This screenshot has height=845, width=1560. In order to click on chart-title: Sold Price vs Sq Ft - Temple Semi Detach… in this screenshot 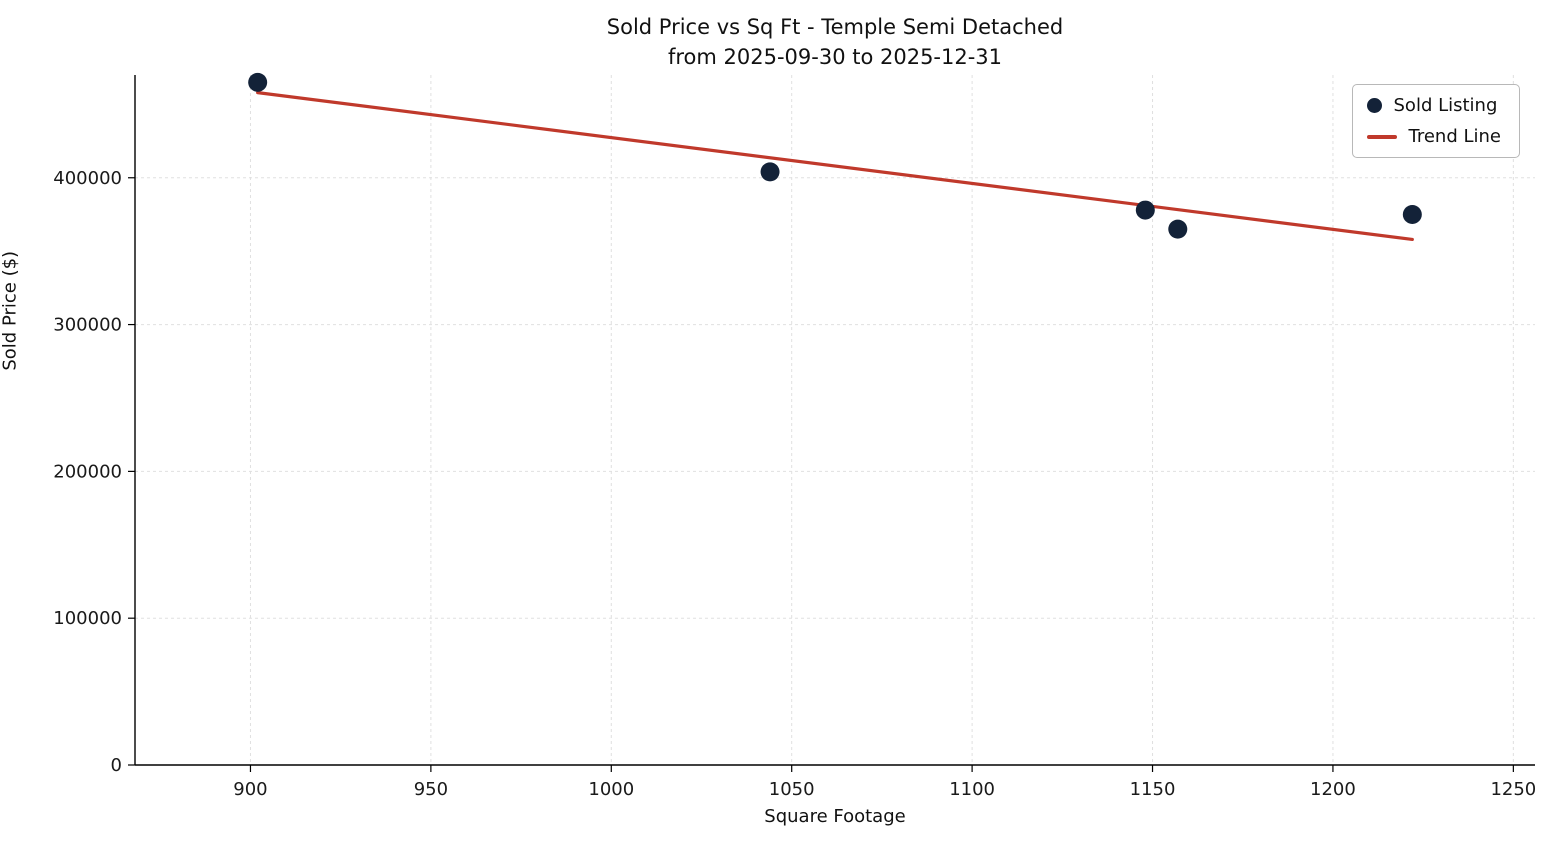, I will do `click(835, 42)`.